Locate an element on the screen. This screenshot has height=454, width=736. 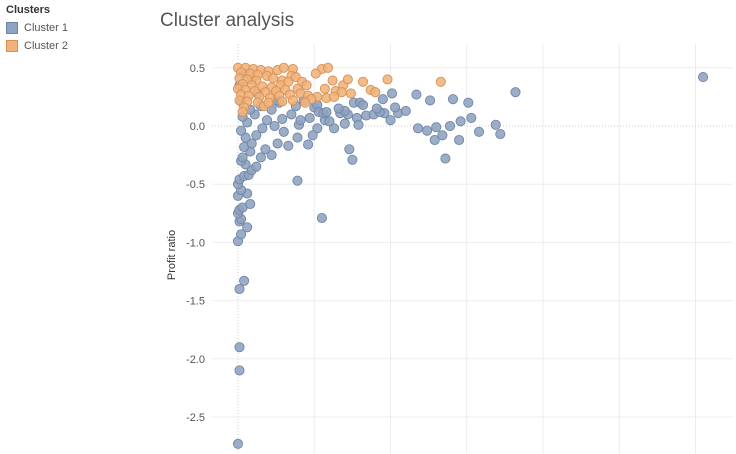
legend: Clusters Cluster 1 Cluster 2 is located at coordinates (37, 29).